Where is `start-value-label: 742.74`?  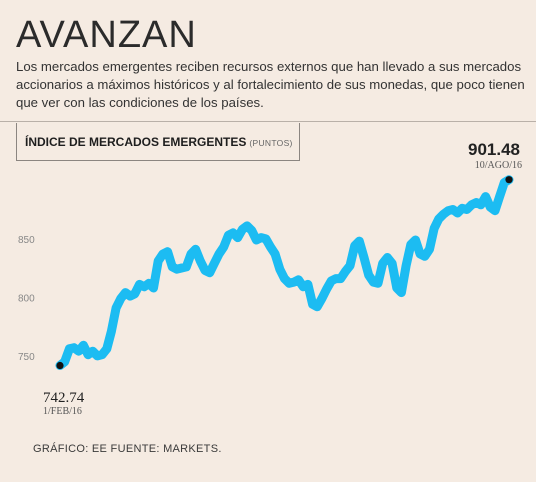
start-value-label: 742.74 is located at coordinates (64, 398).